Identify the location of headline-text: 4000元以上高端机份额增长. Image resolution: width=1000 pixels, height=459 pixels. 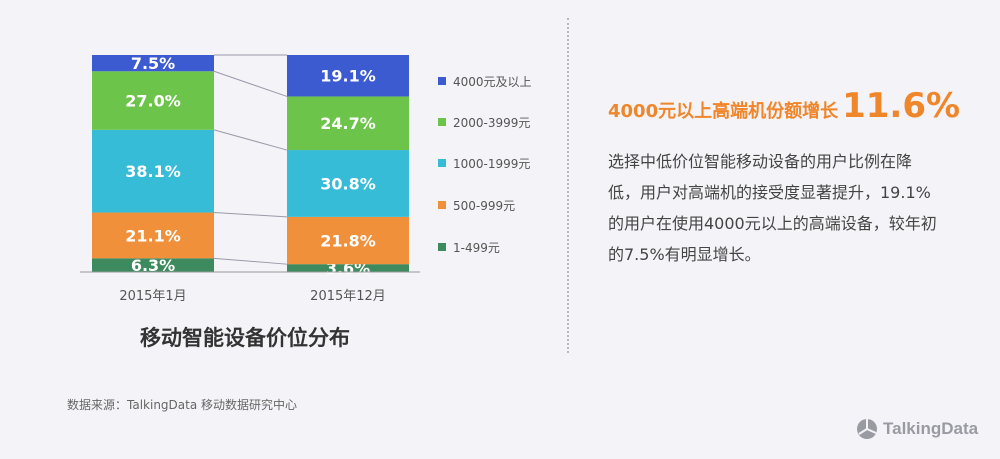
(723, 111).